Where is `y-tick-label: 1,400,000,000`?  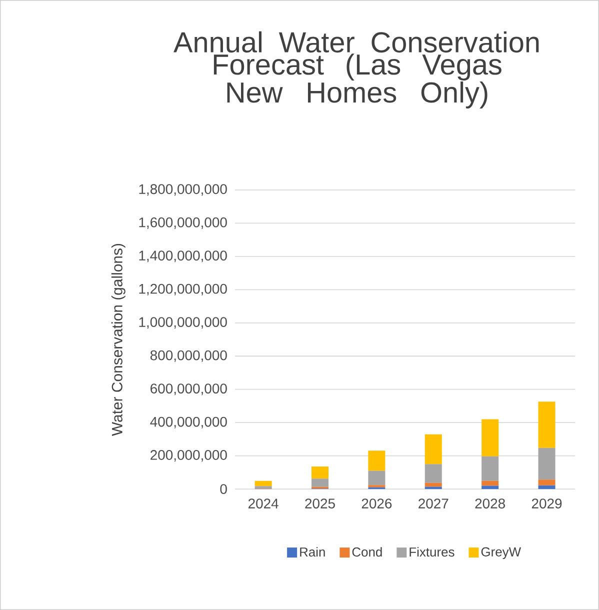
y-tick-label: 1,400,000,000 is located at coordinates (183, 256).